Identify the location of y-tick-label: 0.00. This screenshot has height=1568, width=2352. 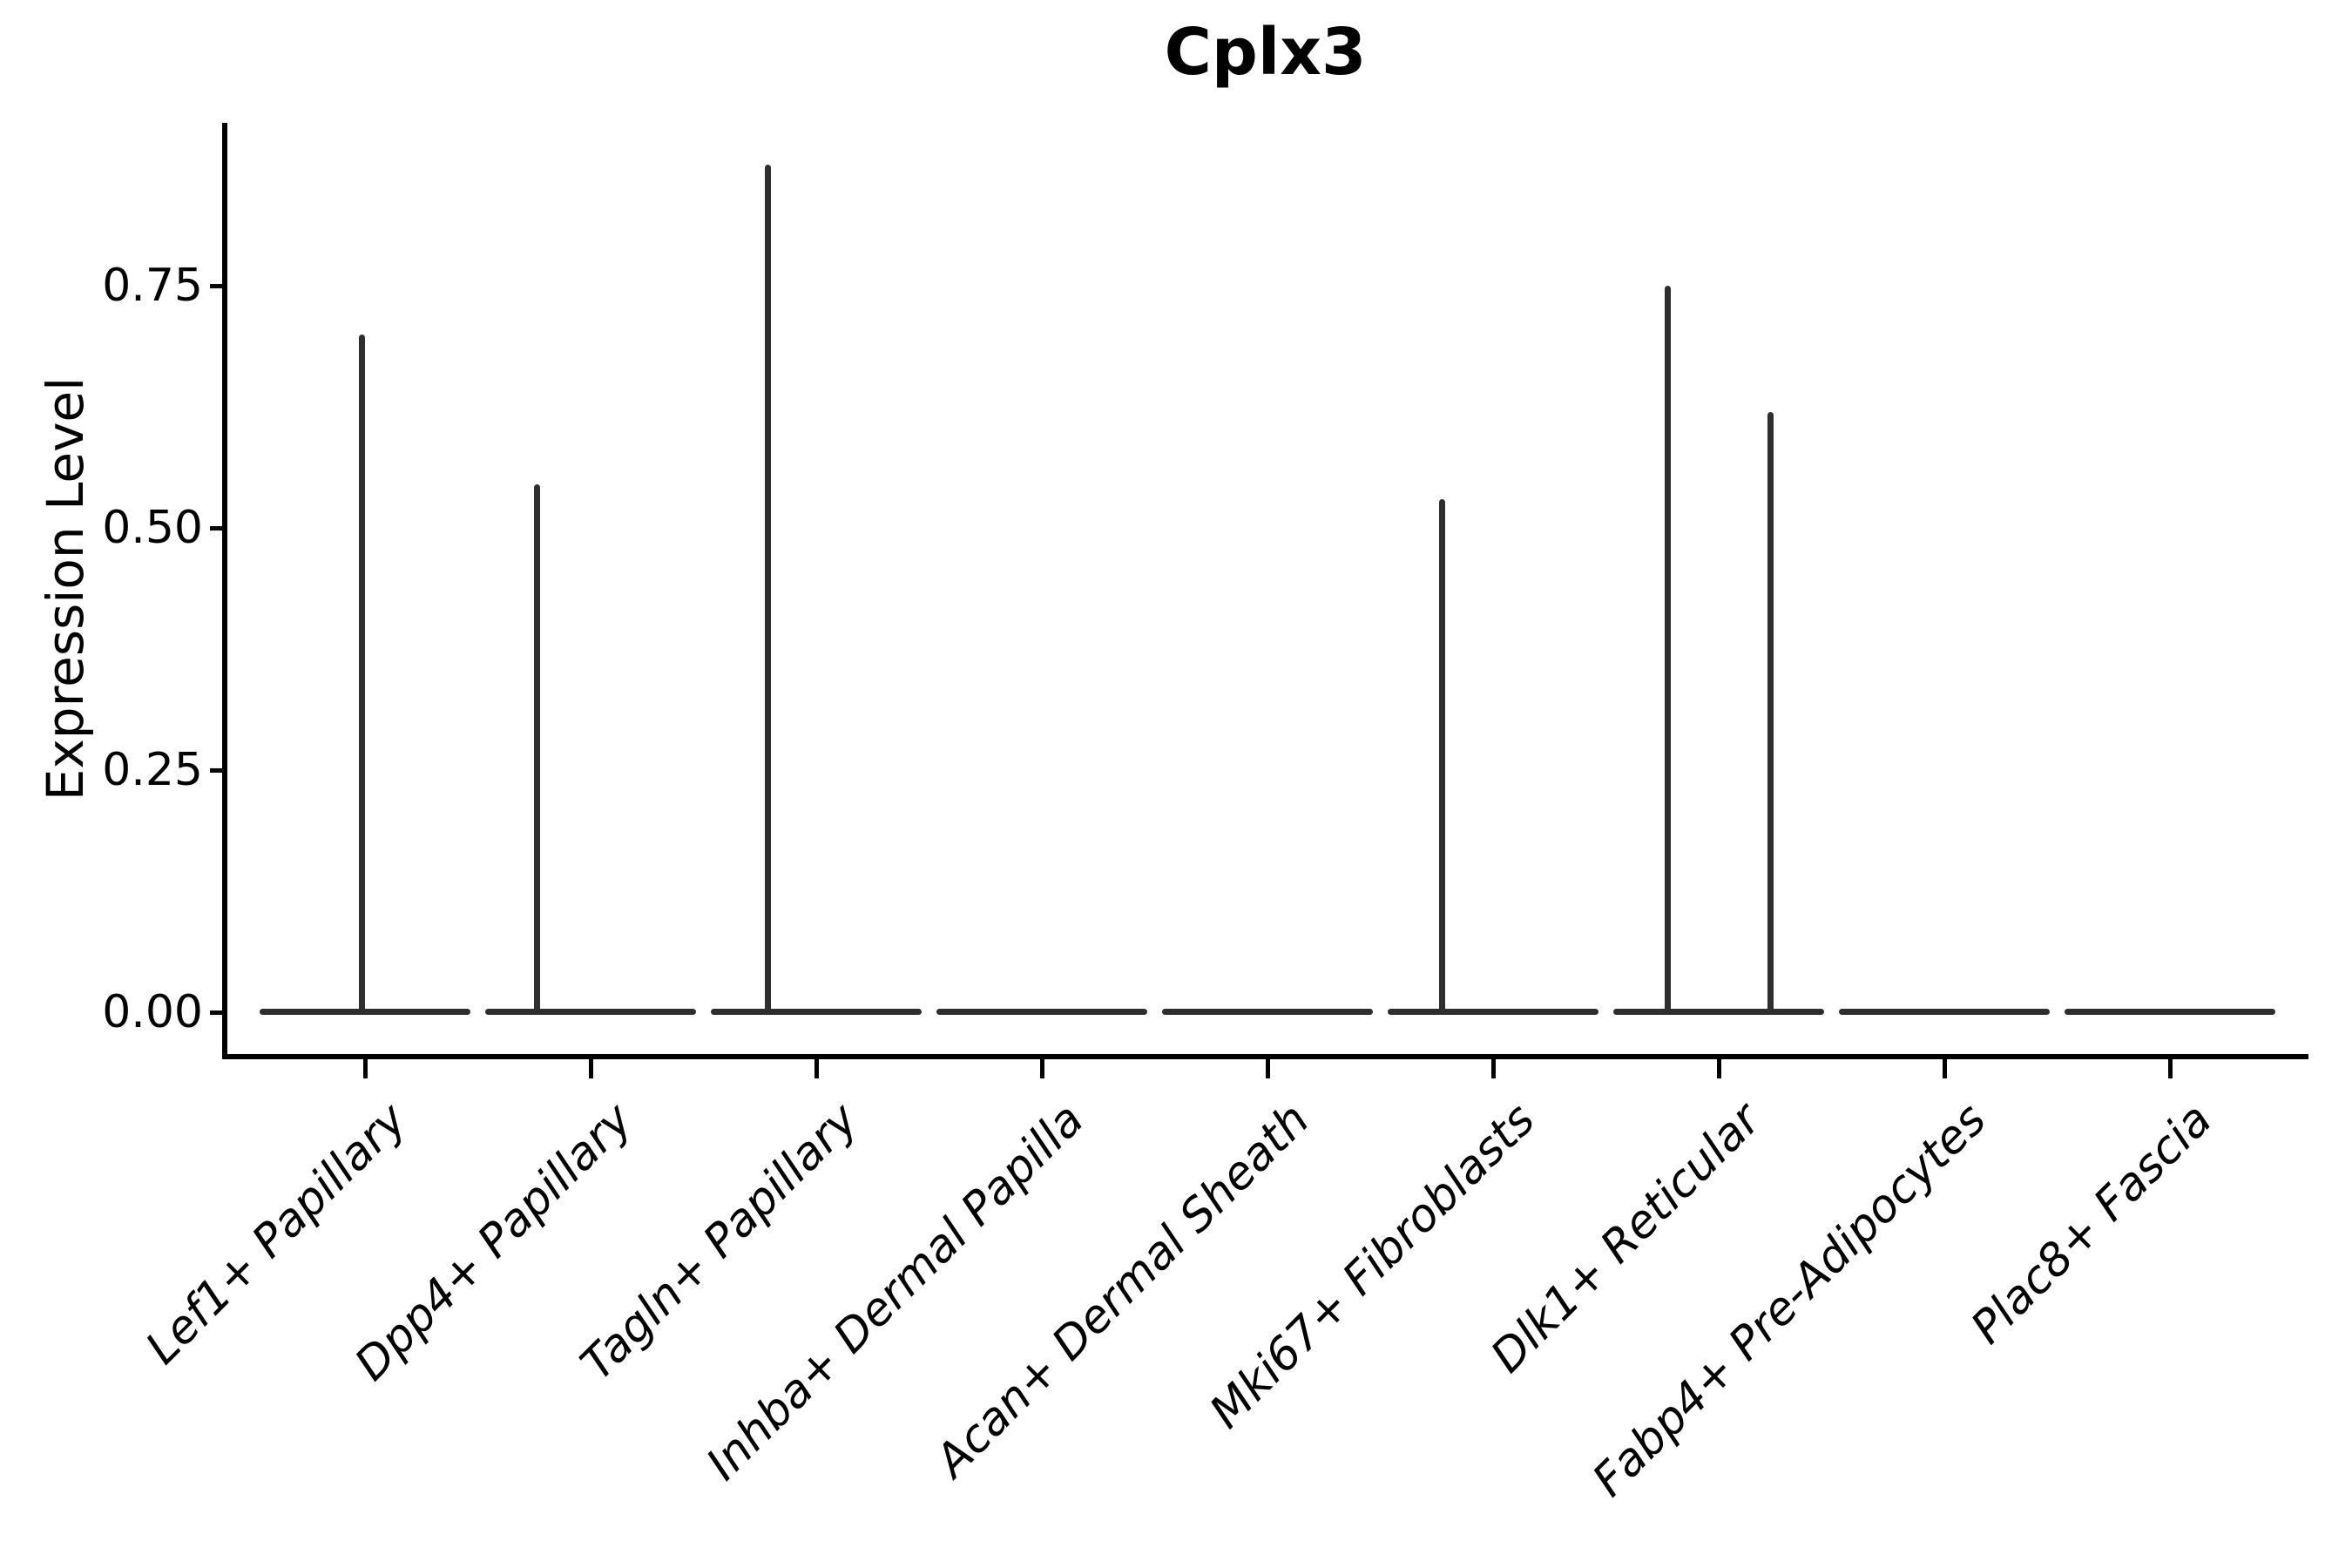
(152, 1012).